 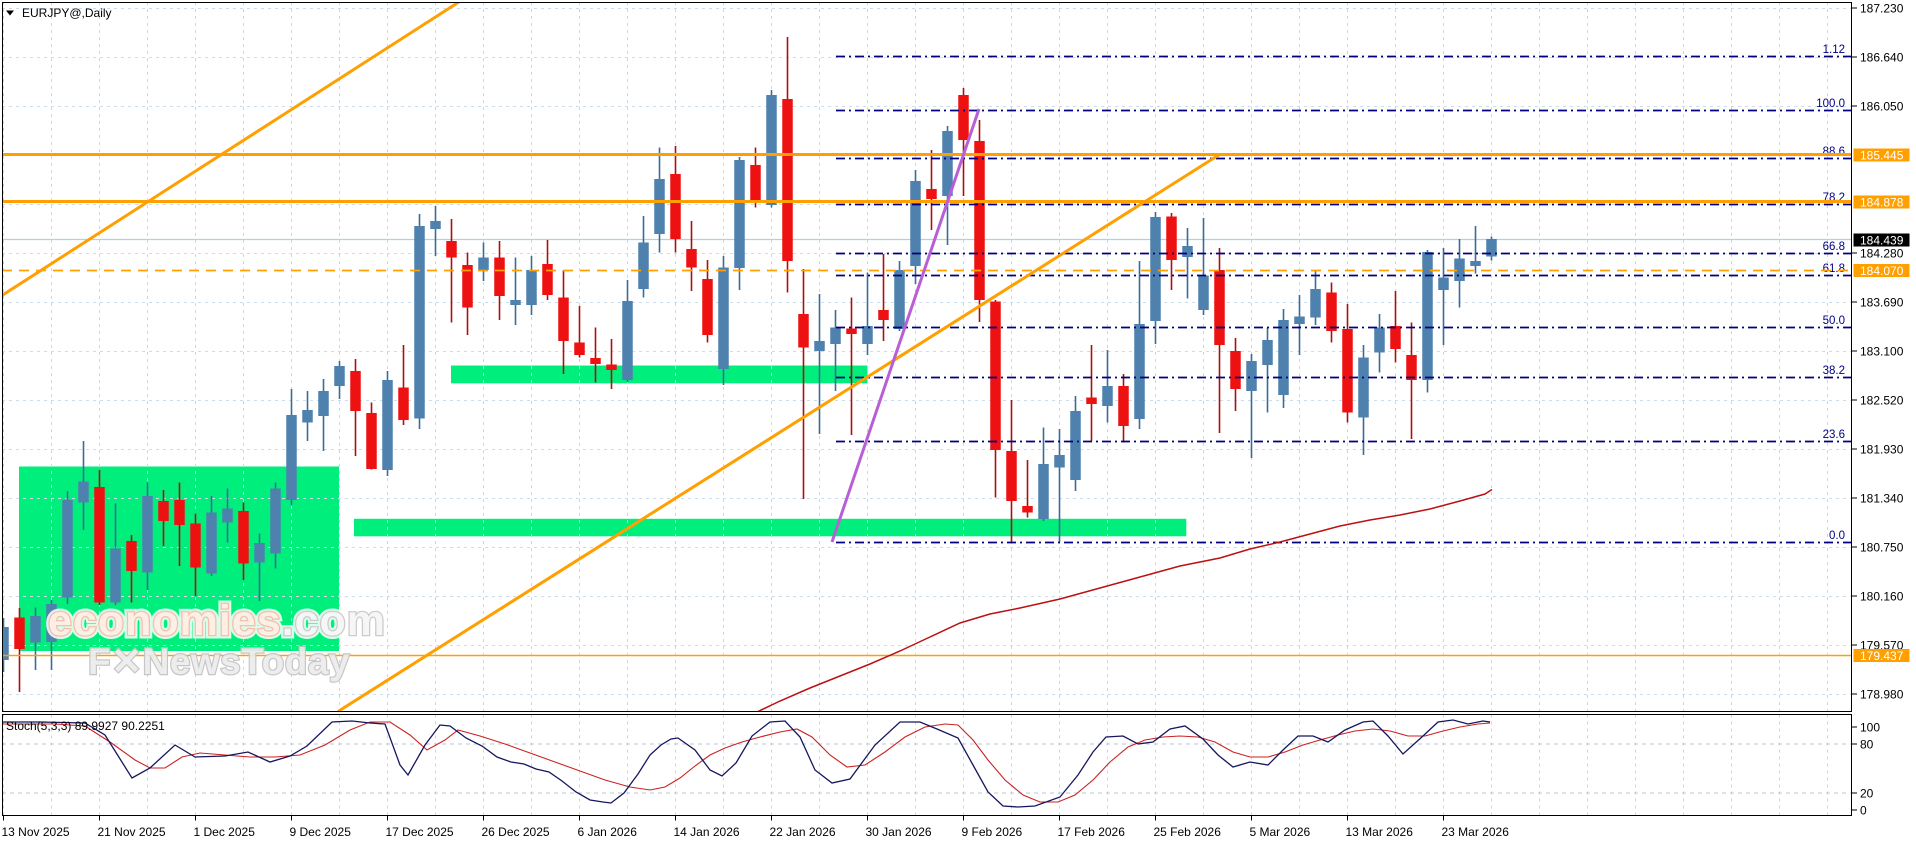 What do you see at coordinates (219, 661) in the screenshot?
I see `svg-text: F✕NewsToday` at bounding box center [219, 661].